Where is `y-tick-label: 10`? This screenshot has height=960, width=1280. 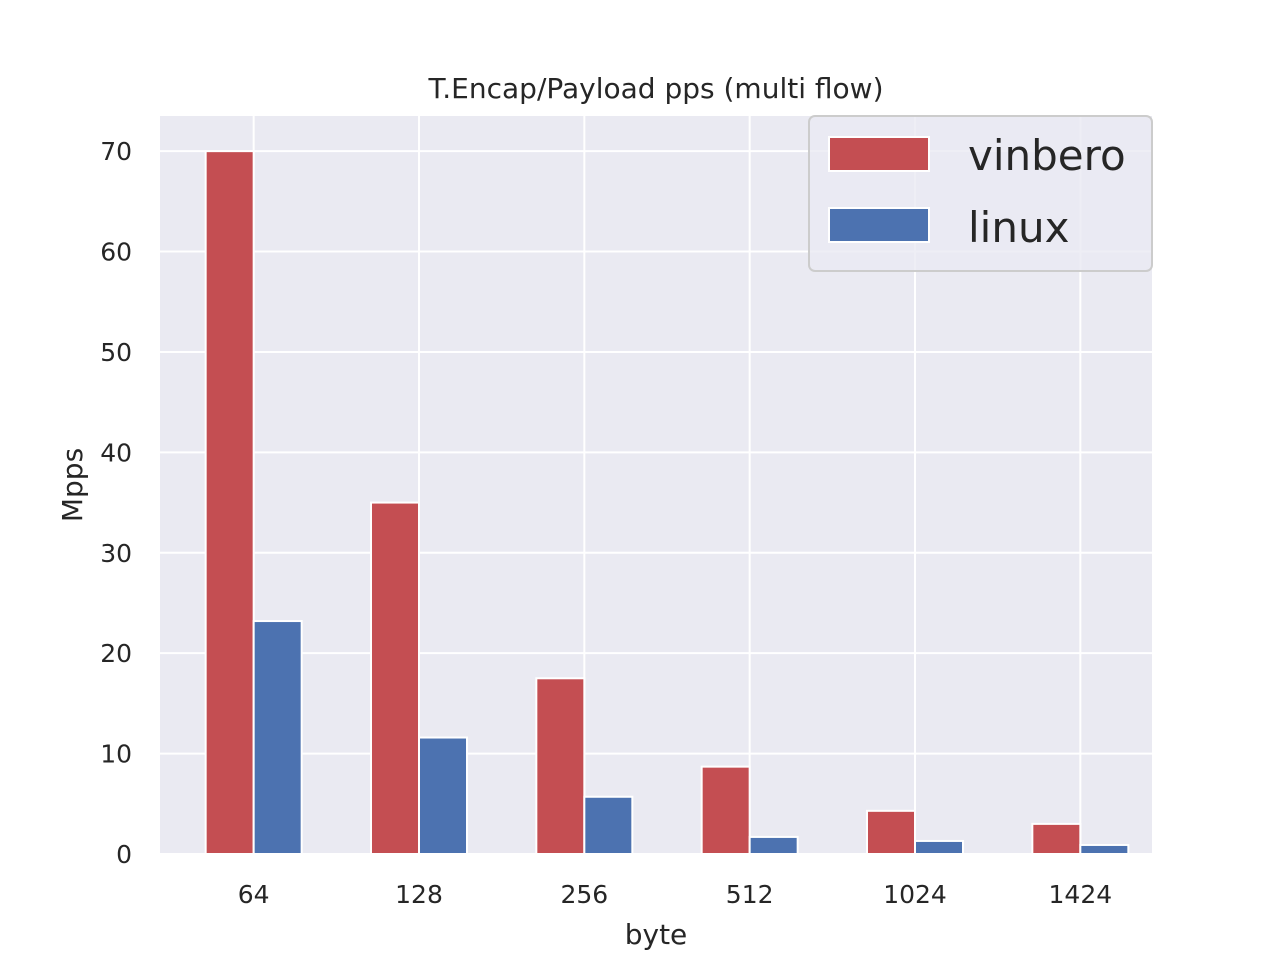 y-tick-label: 10 is located at coordinates (116, 754).